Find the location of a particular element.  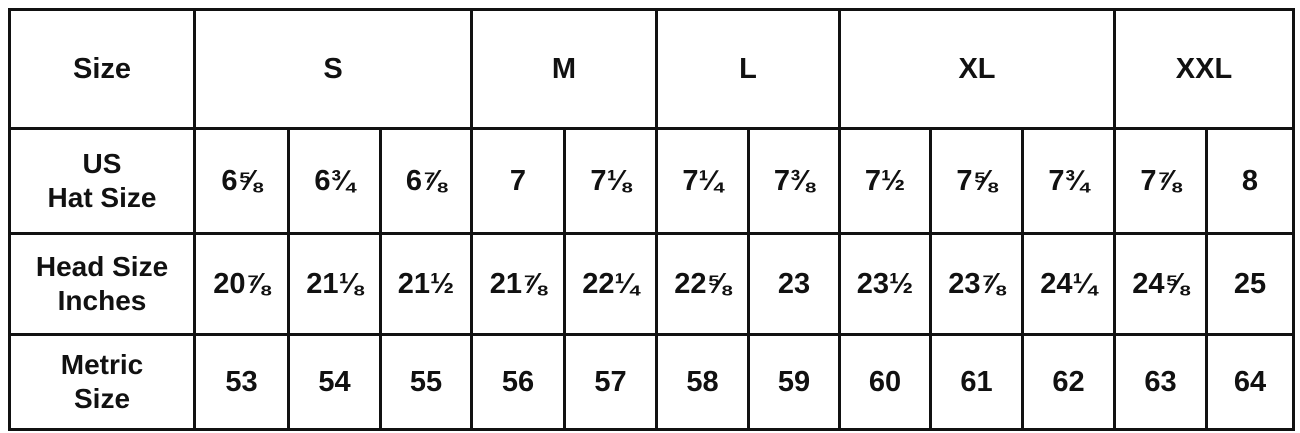

table-cell: 23½ is located at coordinates (885, 284).